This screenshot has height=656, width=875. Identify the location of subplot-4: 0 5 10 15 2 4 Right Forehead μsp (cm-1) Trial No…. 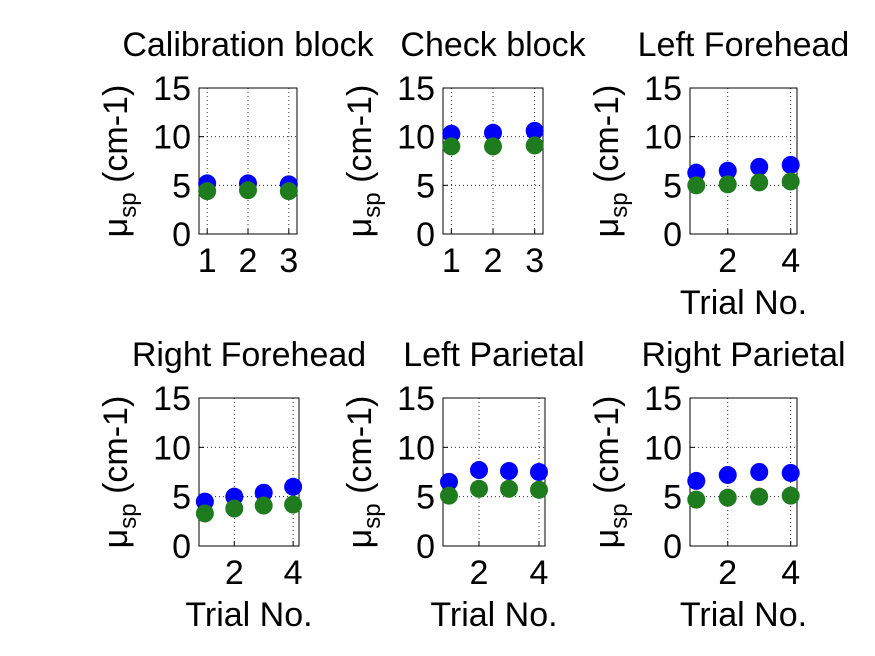
(231, 485).